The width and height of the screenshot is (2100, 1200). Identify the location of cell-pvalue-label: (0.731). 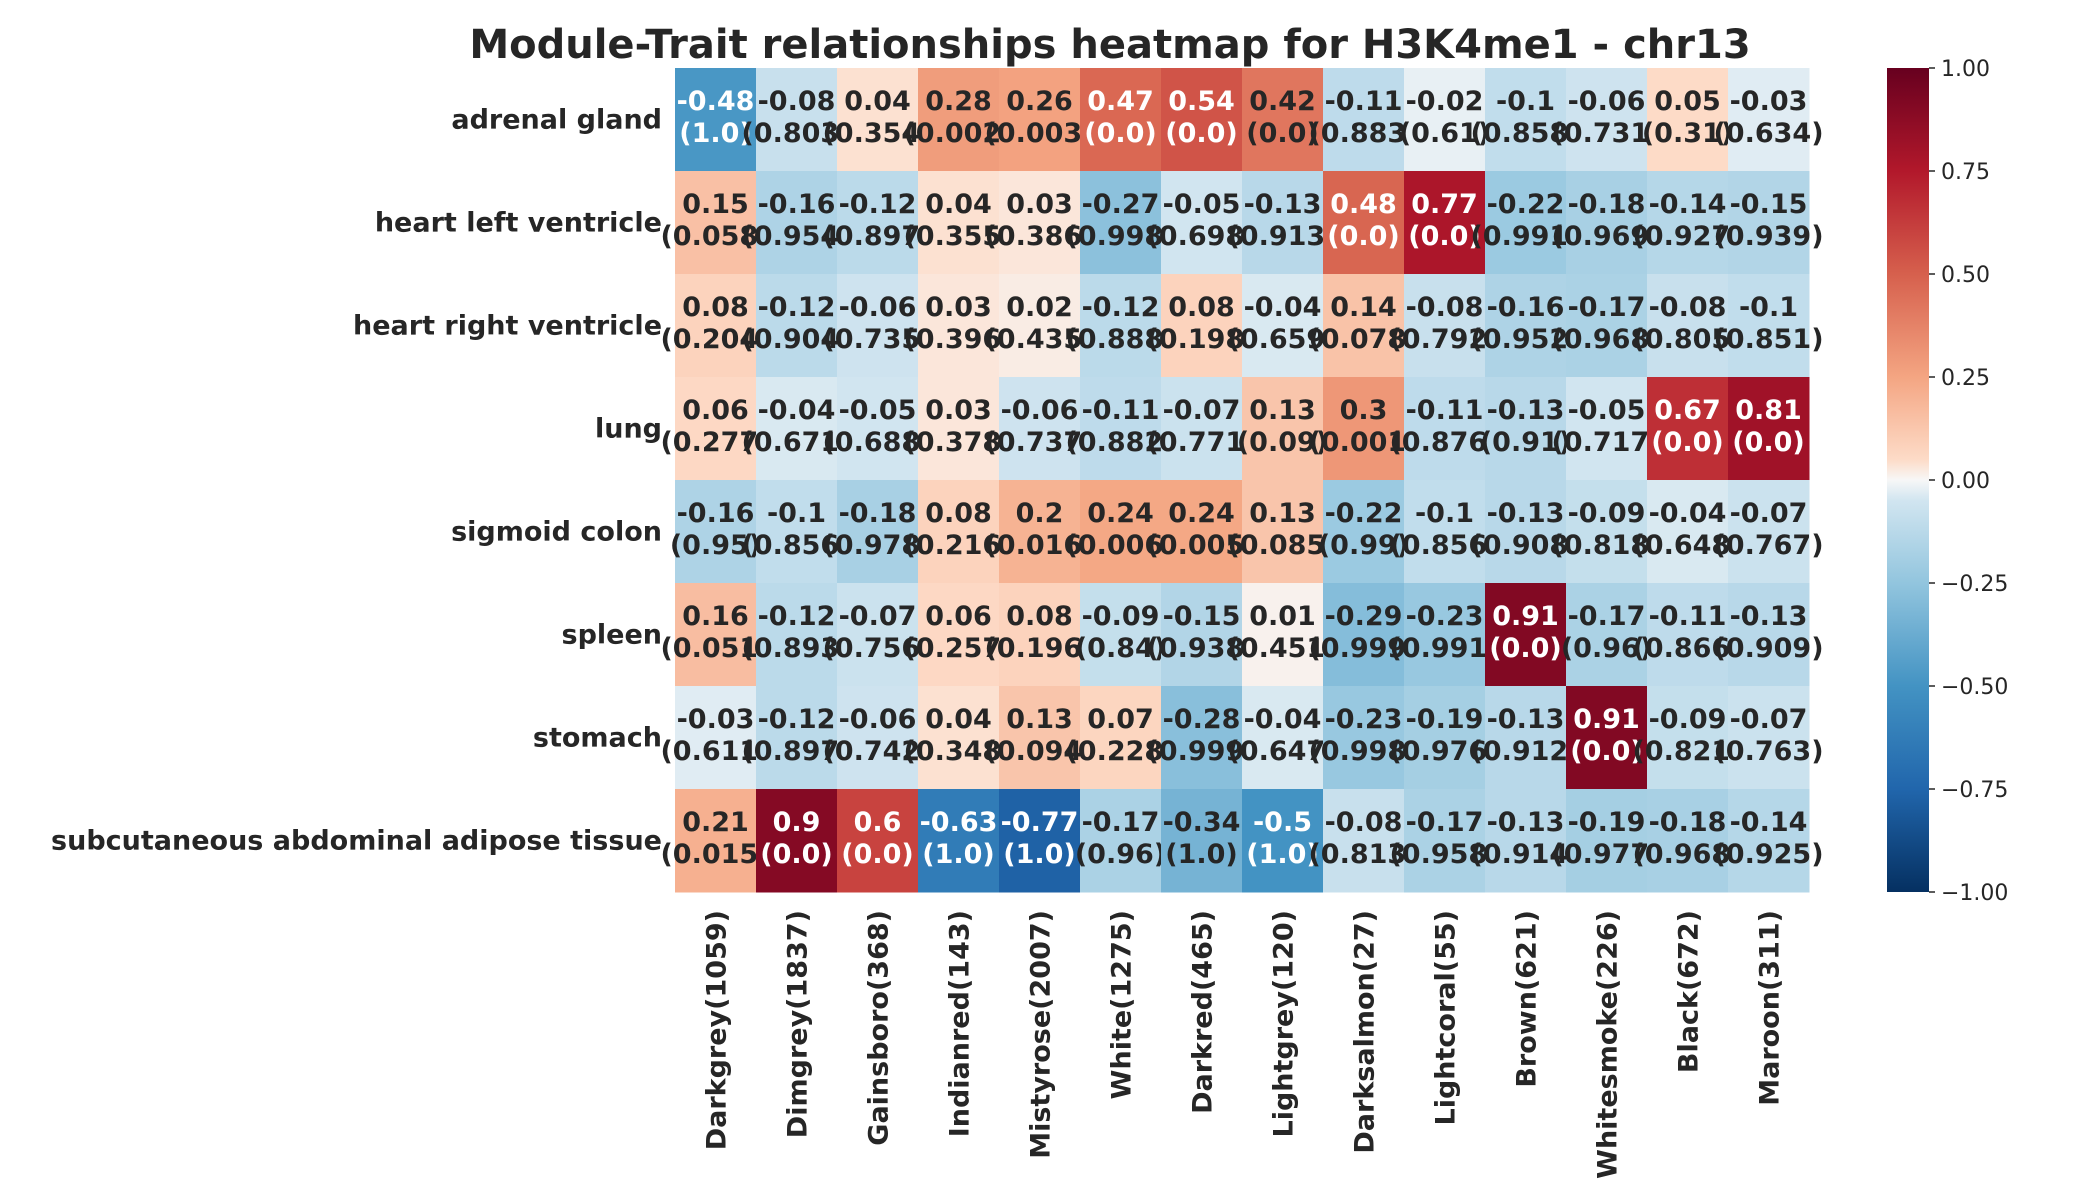
(1606, 133).